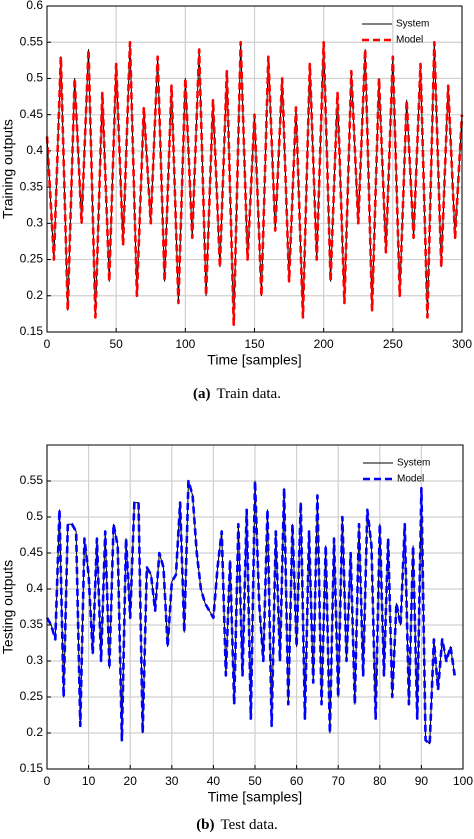 The image size is (474, 839). Describe the element at coordinates (172, 781) in the screenshot. I see `x-tick-label: 30` at that location.